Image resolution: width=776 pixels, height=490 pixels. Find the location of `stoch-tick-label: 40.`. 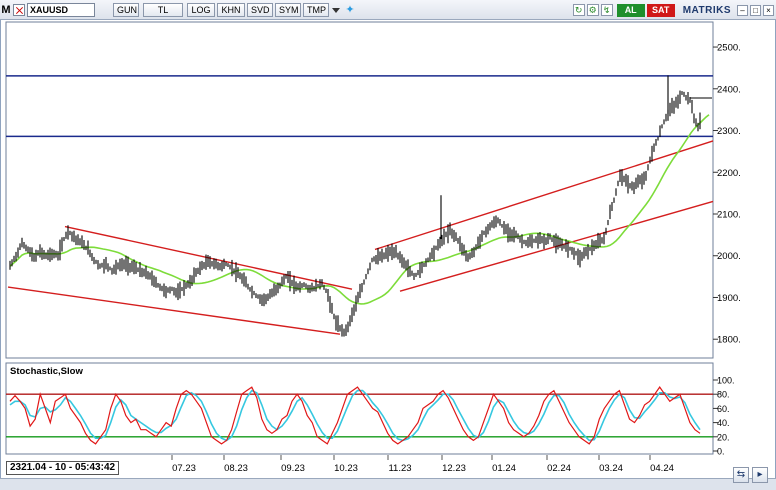

stoch-tick-label: 40. is located at coordinates (723, 423).